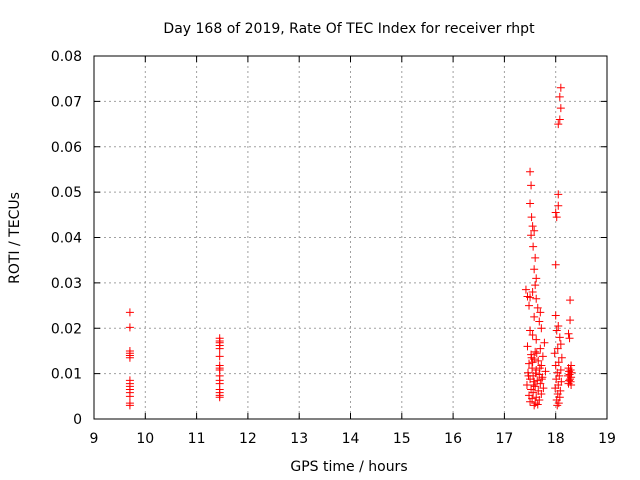  What do you see at coordinates (66, 329) in the screenshot?
I see `y-tick-label: 0.02` at bounding box center [66, 329].